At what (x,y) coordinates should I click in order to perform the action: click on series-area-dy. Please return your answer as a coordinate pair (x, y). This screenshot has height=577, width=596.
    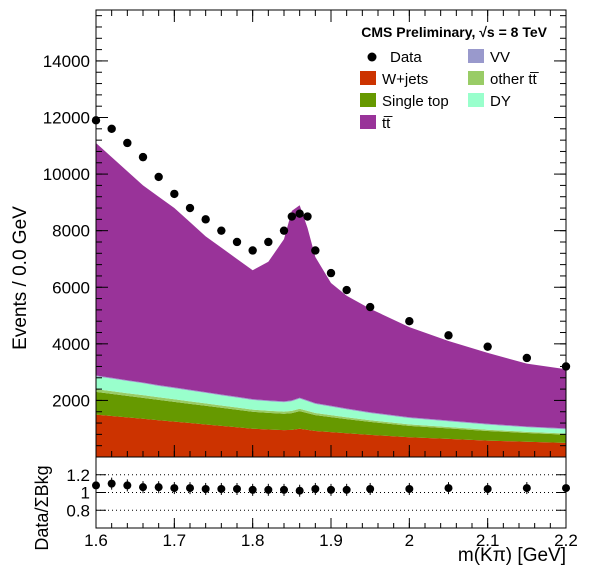
    Looking at the image, I should click on (331, 405).